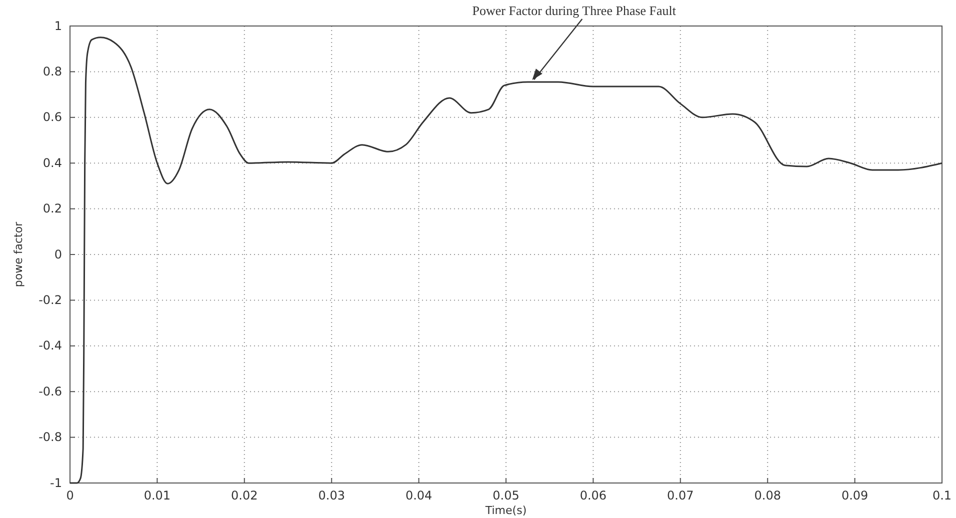 The image size is (956, 518). I want to click on y-tick-label: -0.4, so click(50, 345).